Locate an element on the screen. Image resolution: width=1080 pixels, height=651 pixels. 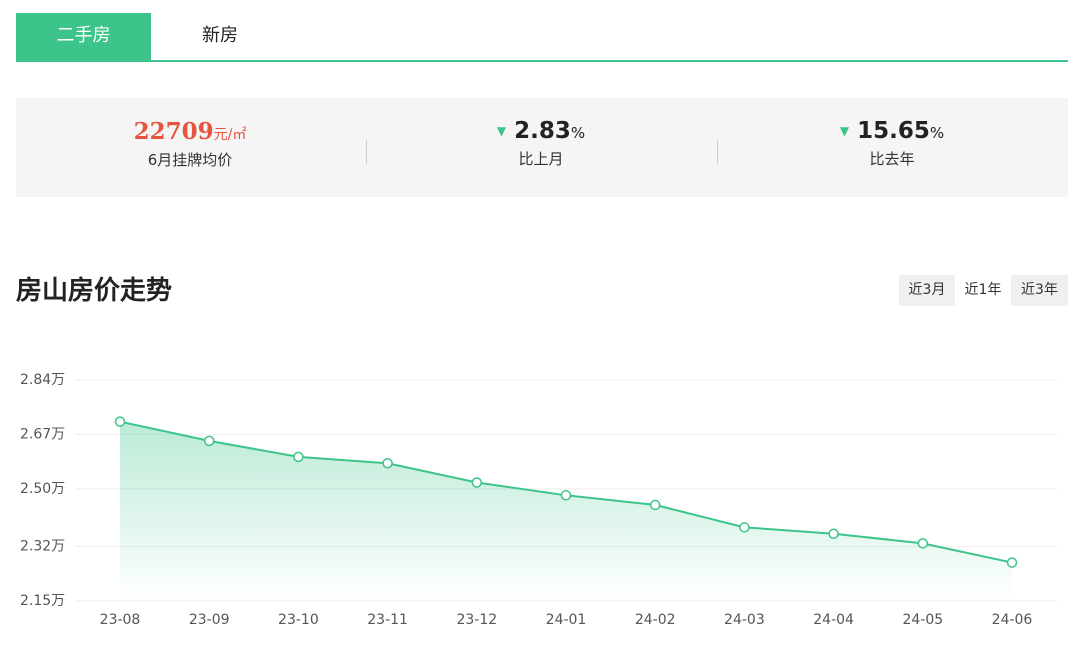
stats-panel is located at coordinates (542, 147).